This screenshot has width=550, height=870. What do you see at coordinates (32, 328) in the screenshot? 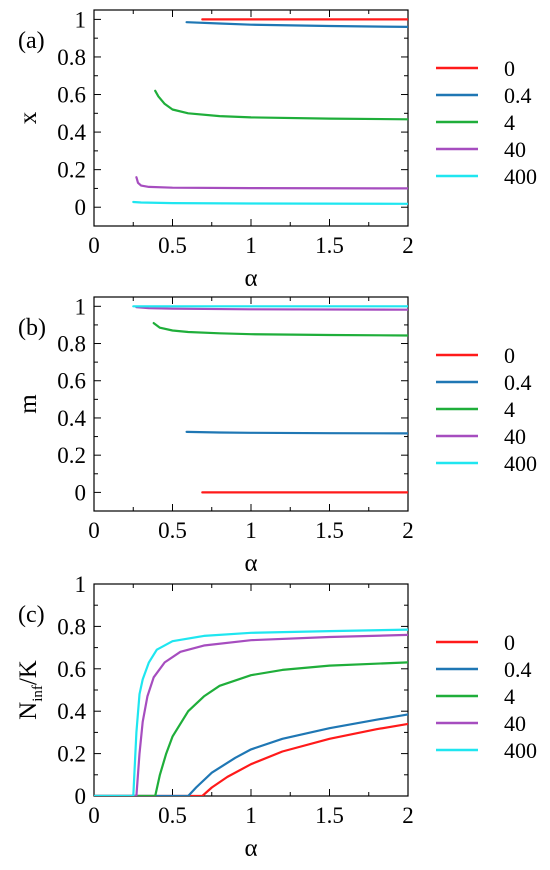
I see `panel-label: (b)` at bounding box center [32, 328].